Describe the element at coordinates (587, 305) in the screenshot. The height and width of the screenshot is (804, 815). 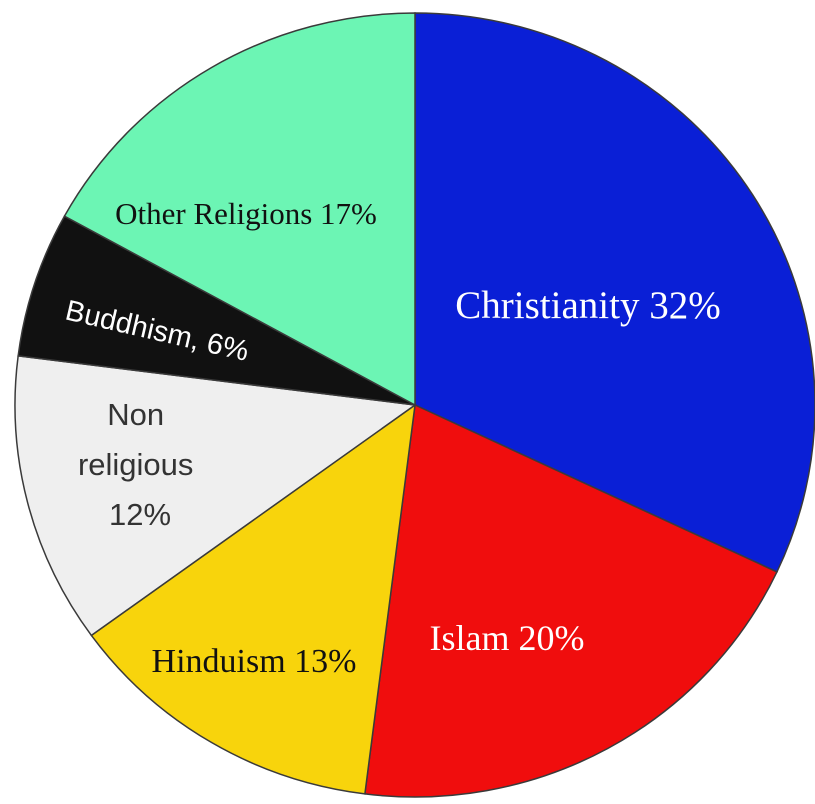
I see `christianity-label: Christianity 32%` at that location.